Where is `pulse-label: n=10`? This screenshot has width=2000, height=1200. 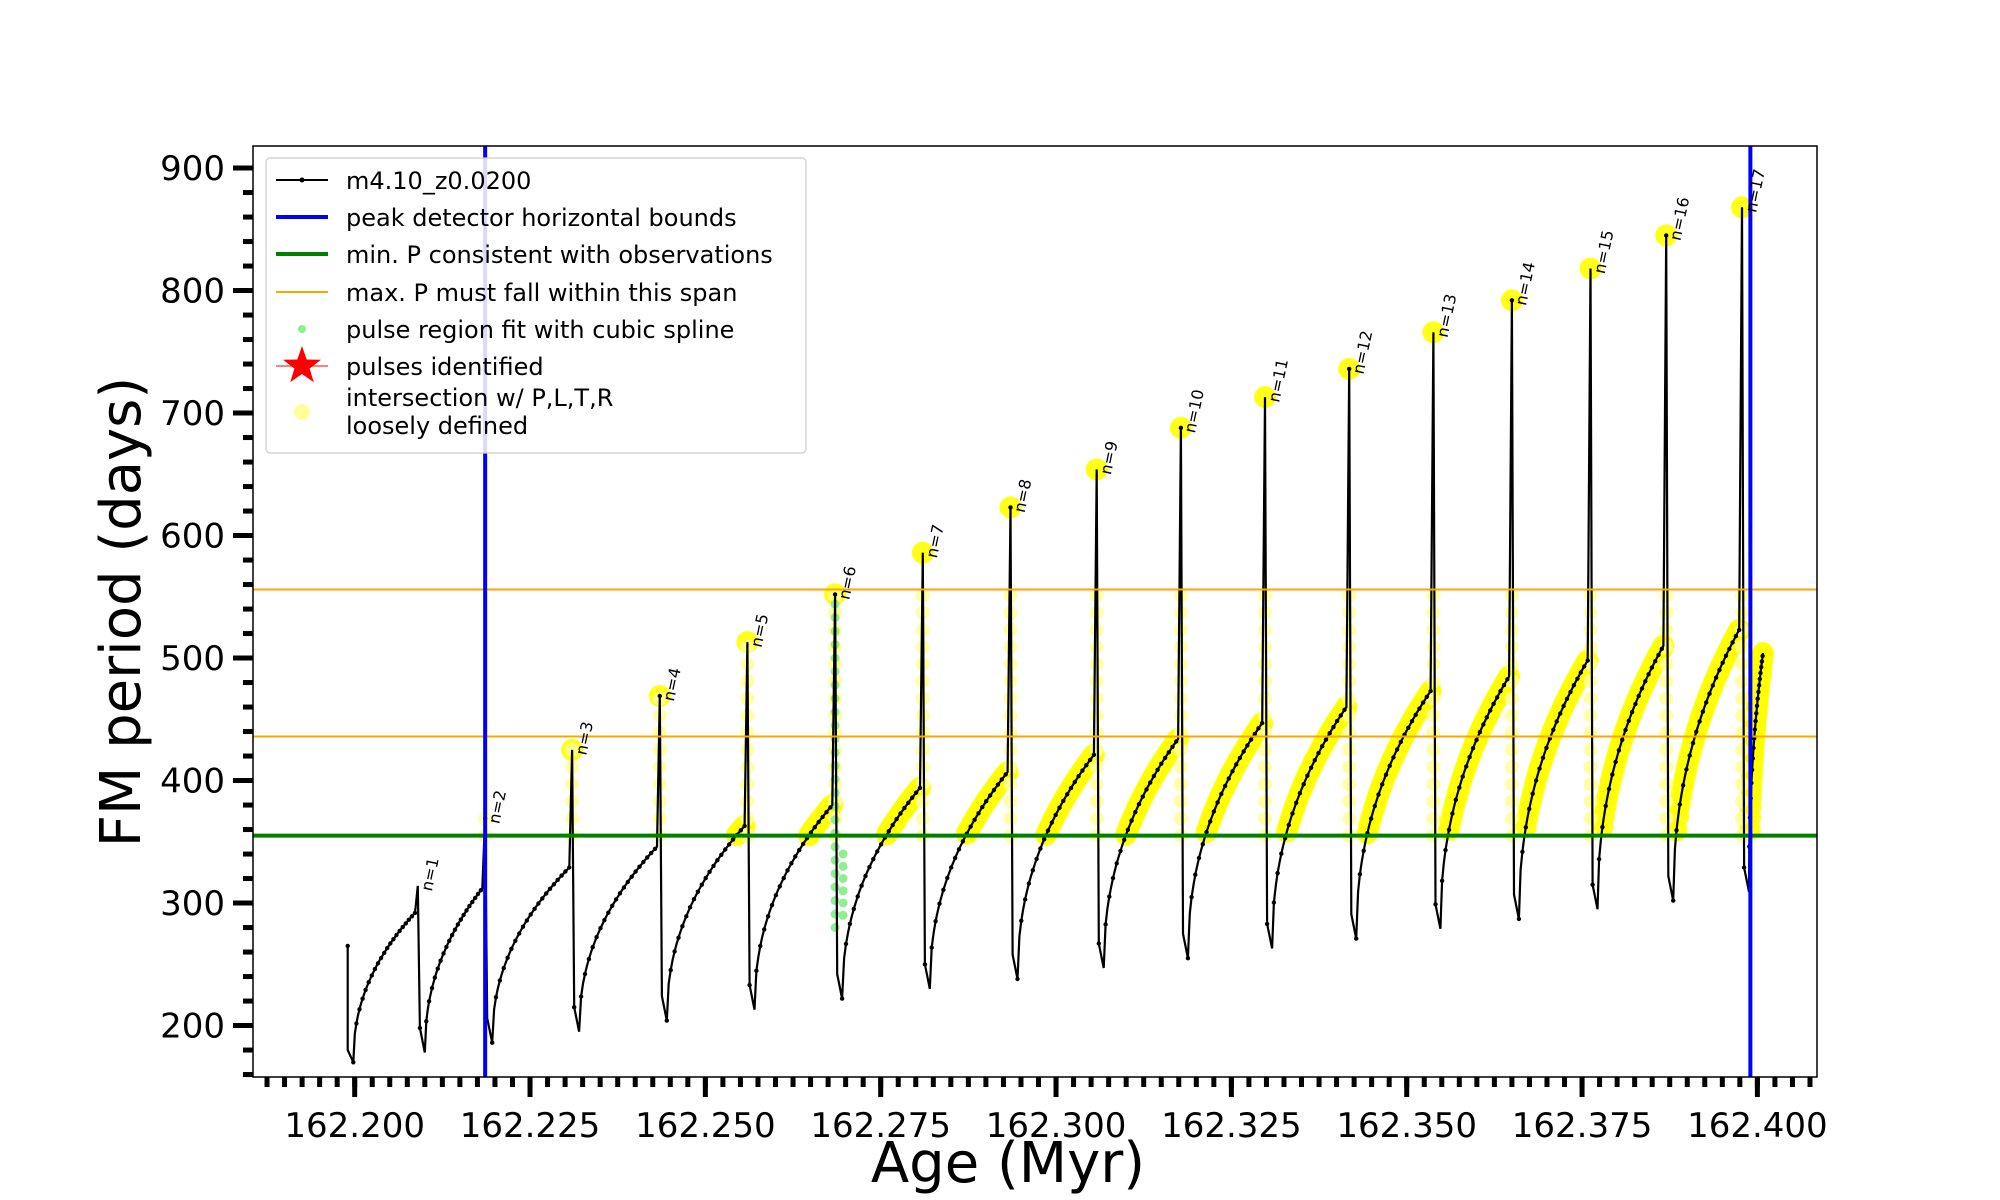
pulse-label: n=10 is located at coordinates (1194, 411).